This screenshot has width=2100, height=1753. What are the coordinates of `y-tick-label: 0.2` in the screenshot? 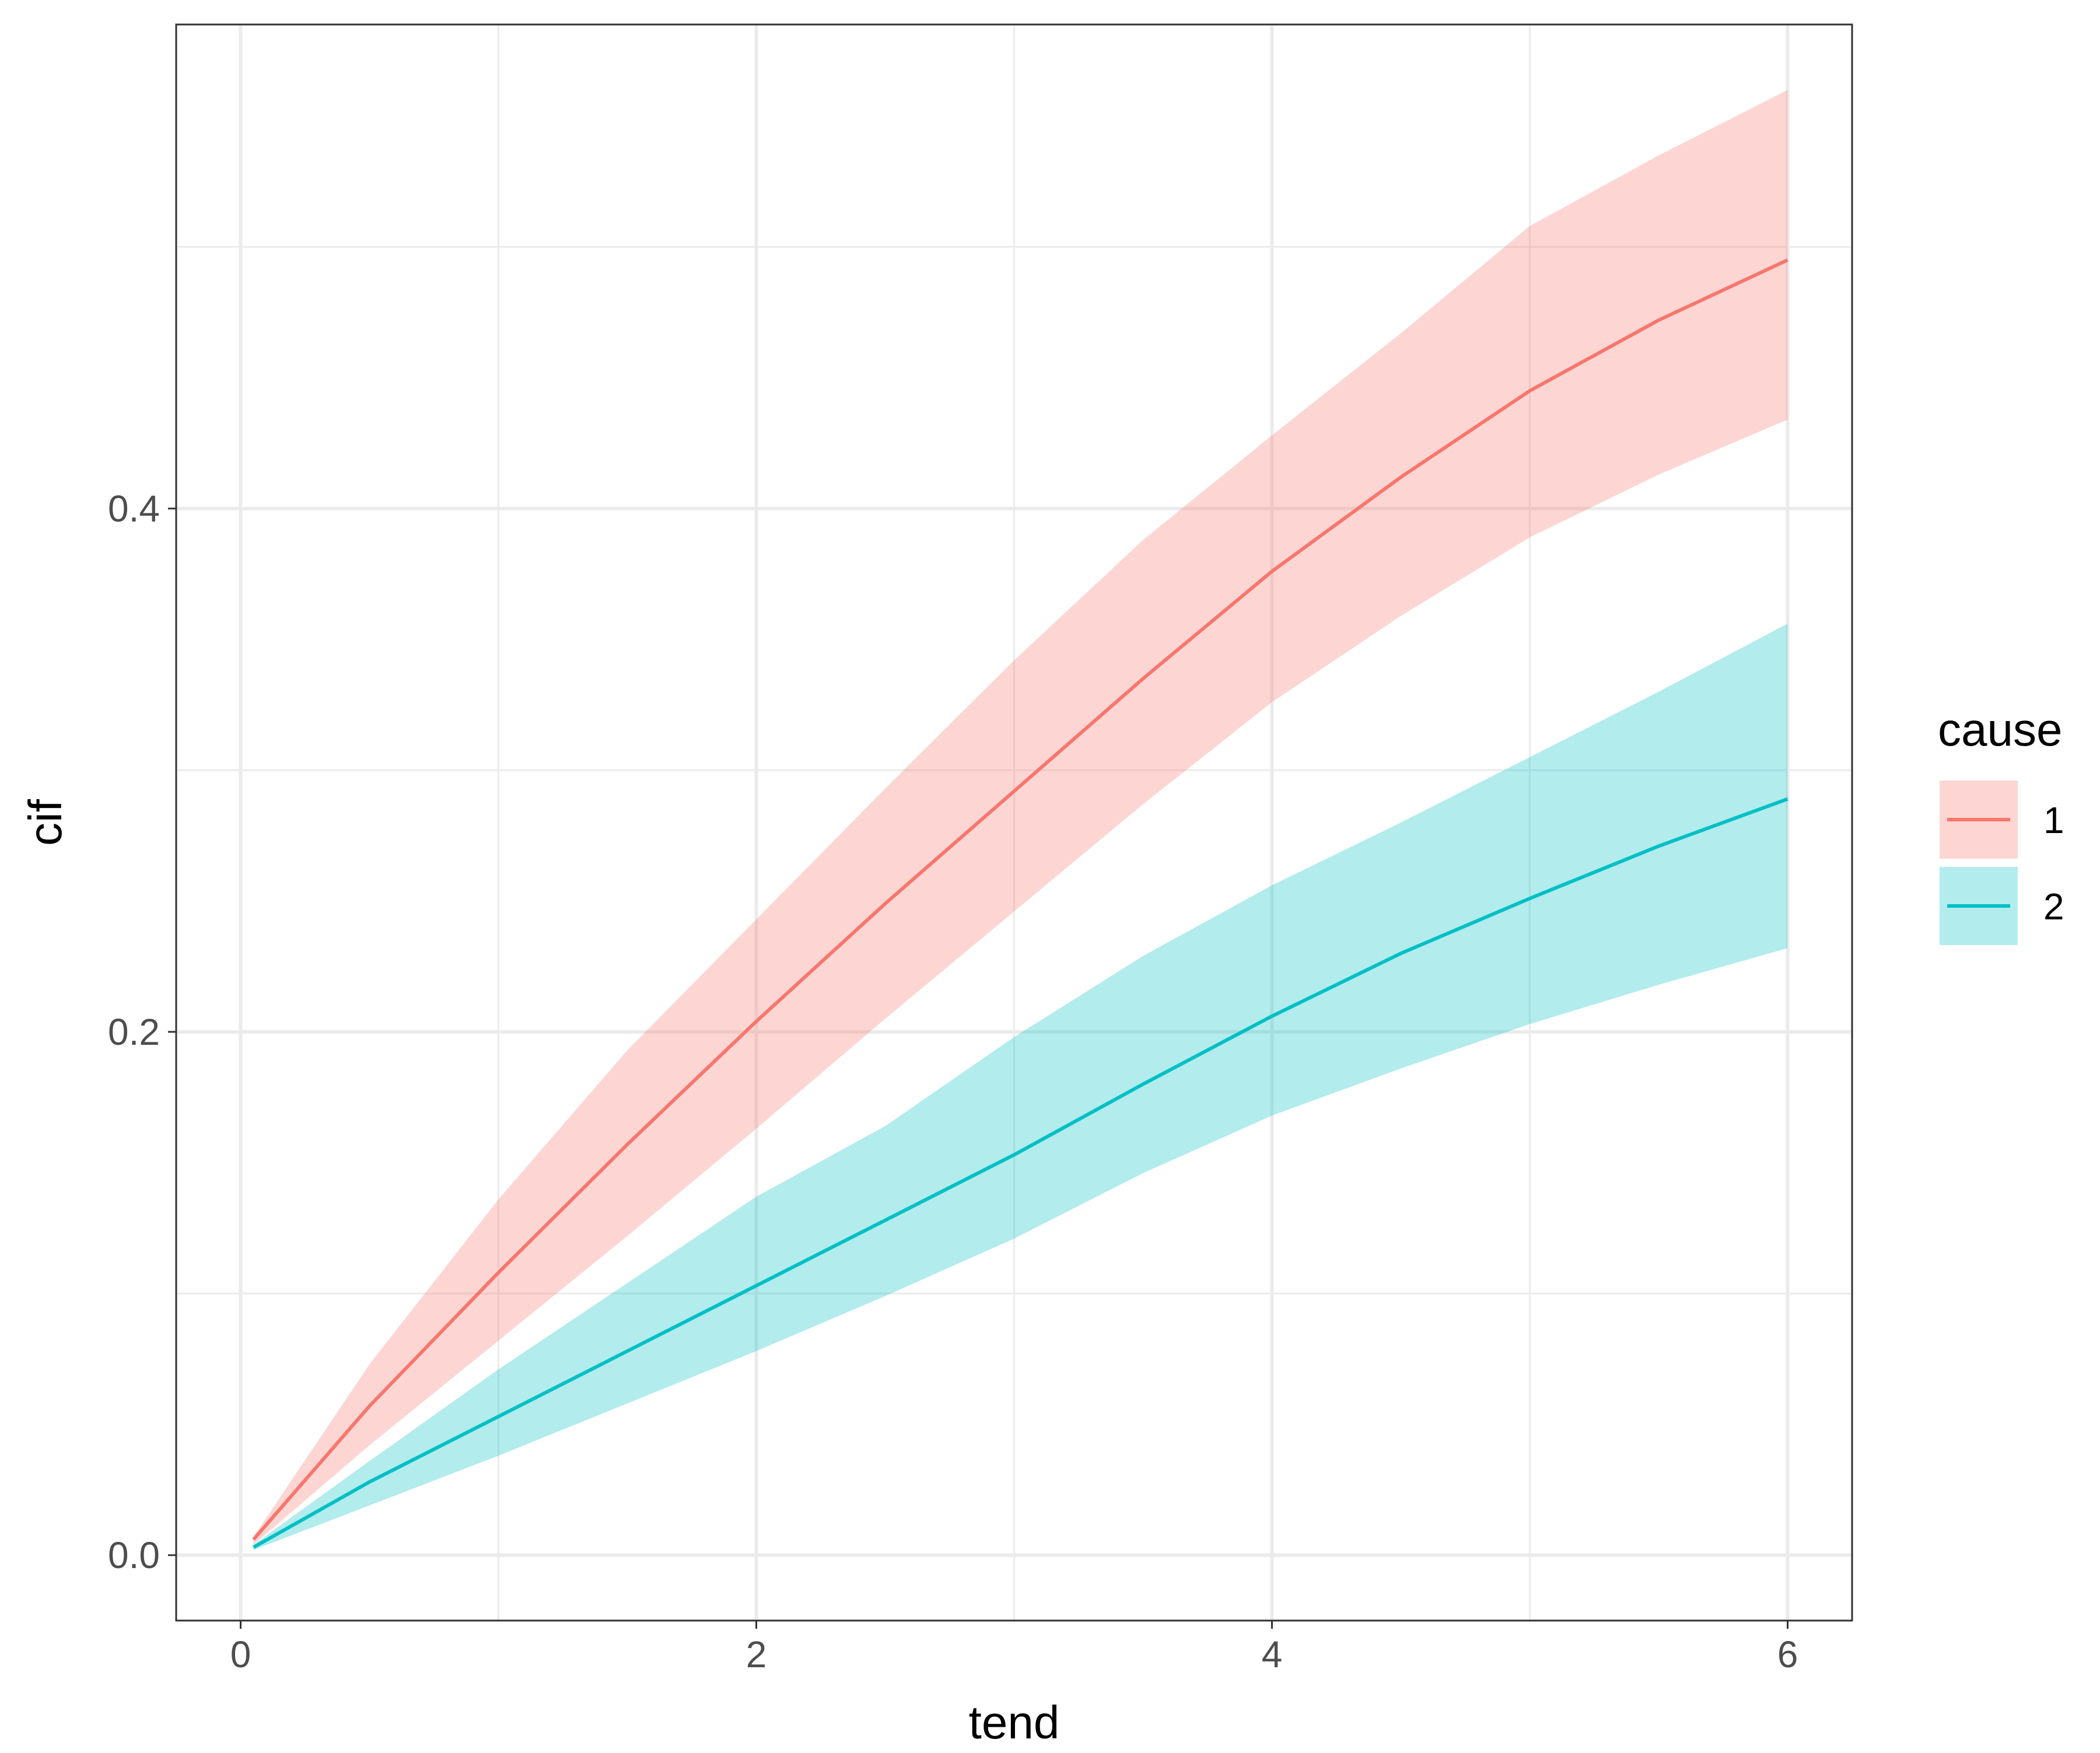 It's located at (134, 1032).